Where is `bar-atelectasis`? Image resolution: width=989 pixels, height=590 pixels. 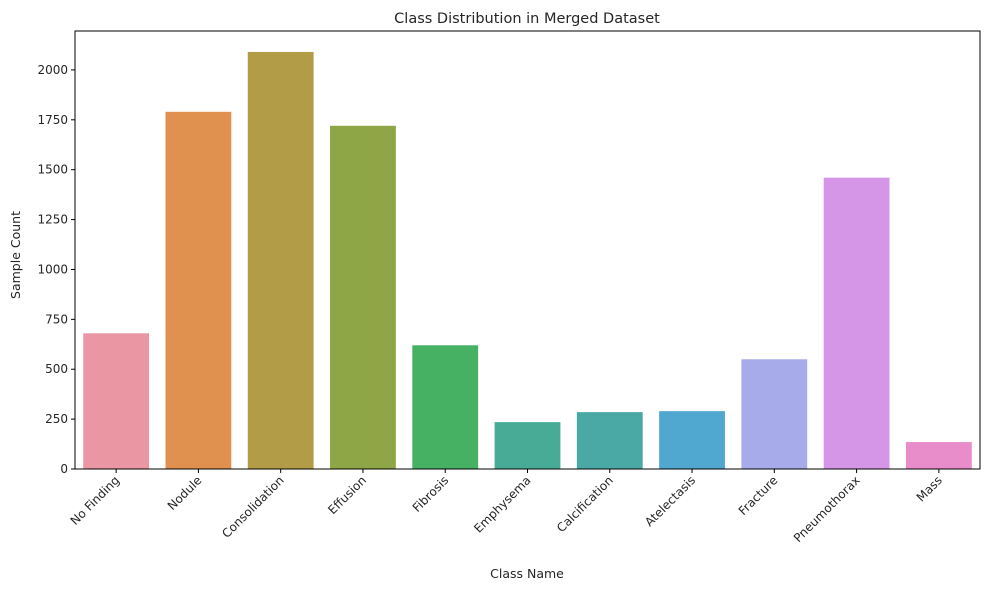
bar-atelectasis is located at coordinates (692, 440).